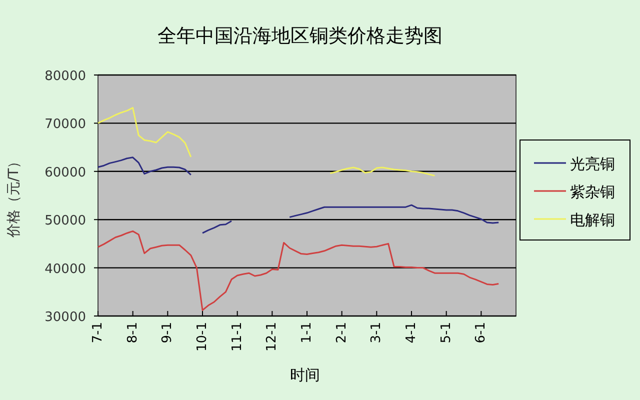  What do you see at coordinates (202, 337) in the screenshot?
I see `x-tick-label: 10-1` at bounding box center [202, 337].